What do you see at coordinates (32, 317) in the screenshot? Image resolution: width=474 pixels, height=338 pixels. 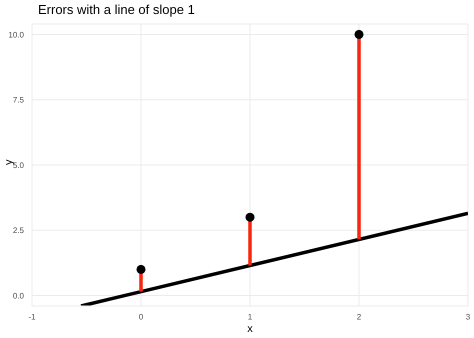 I see `x-tick-label: -1` at bounding box center [32, 317].